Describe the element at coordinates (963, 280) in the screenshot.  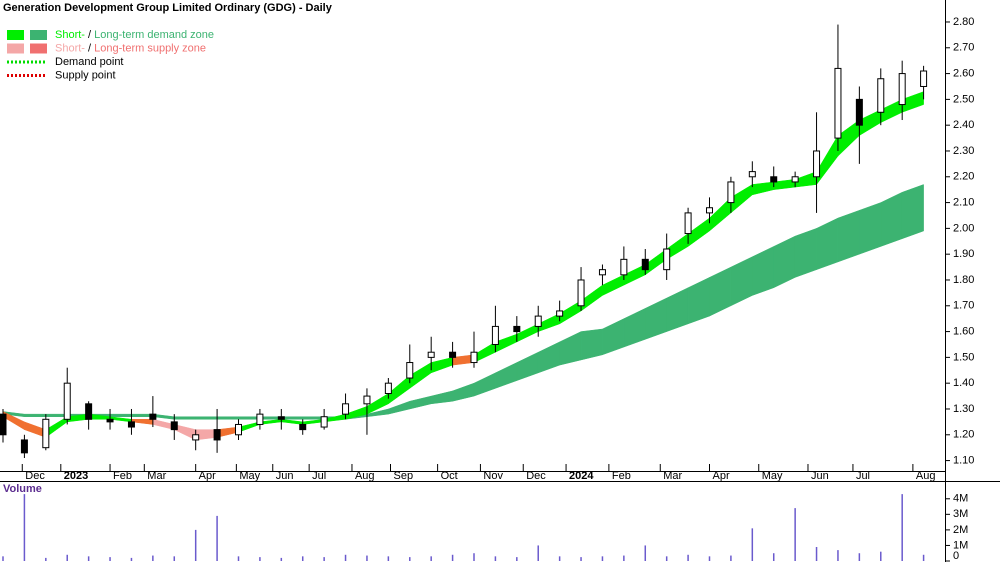
I see `y-tick-label: 1.80` at that location.